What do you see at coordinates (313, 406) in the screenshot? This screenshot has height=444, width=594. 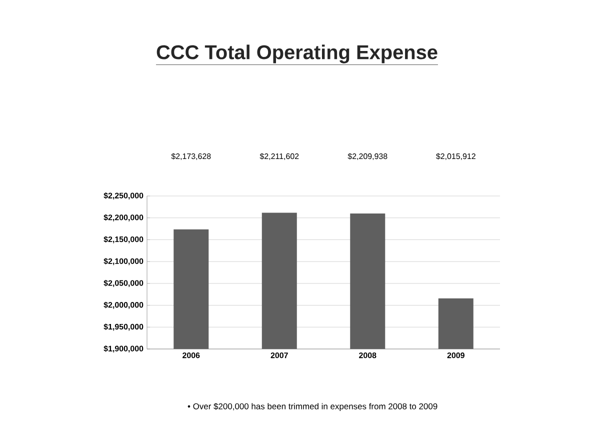 I see `text: • Over $200,000 has been trimmed in expenses from 2008 to 2009` at bounding box center [313, 406].